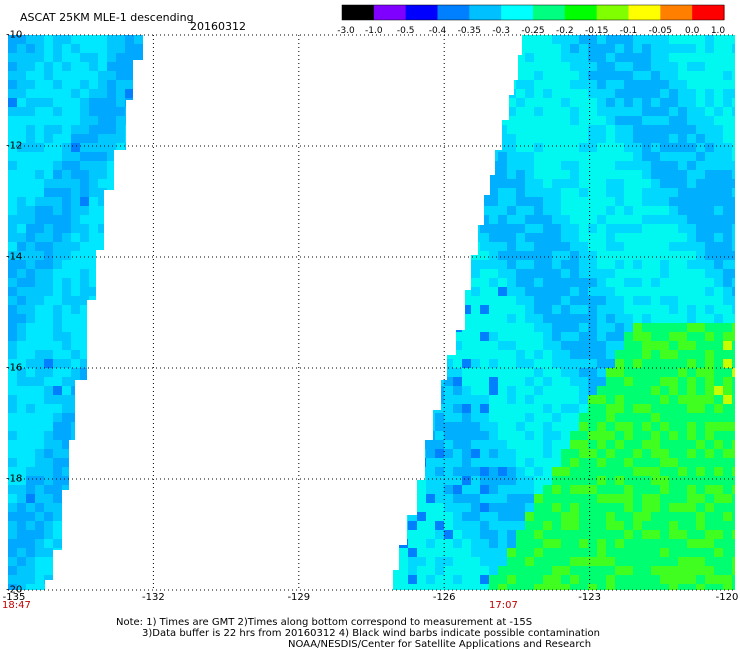 The width and height of the screenshot is (740, 650). I want to click on x-tick-label: -120, so click(727, 597).